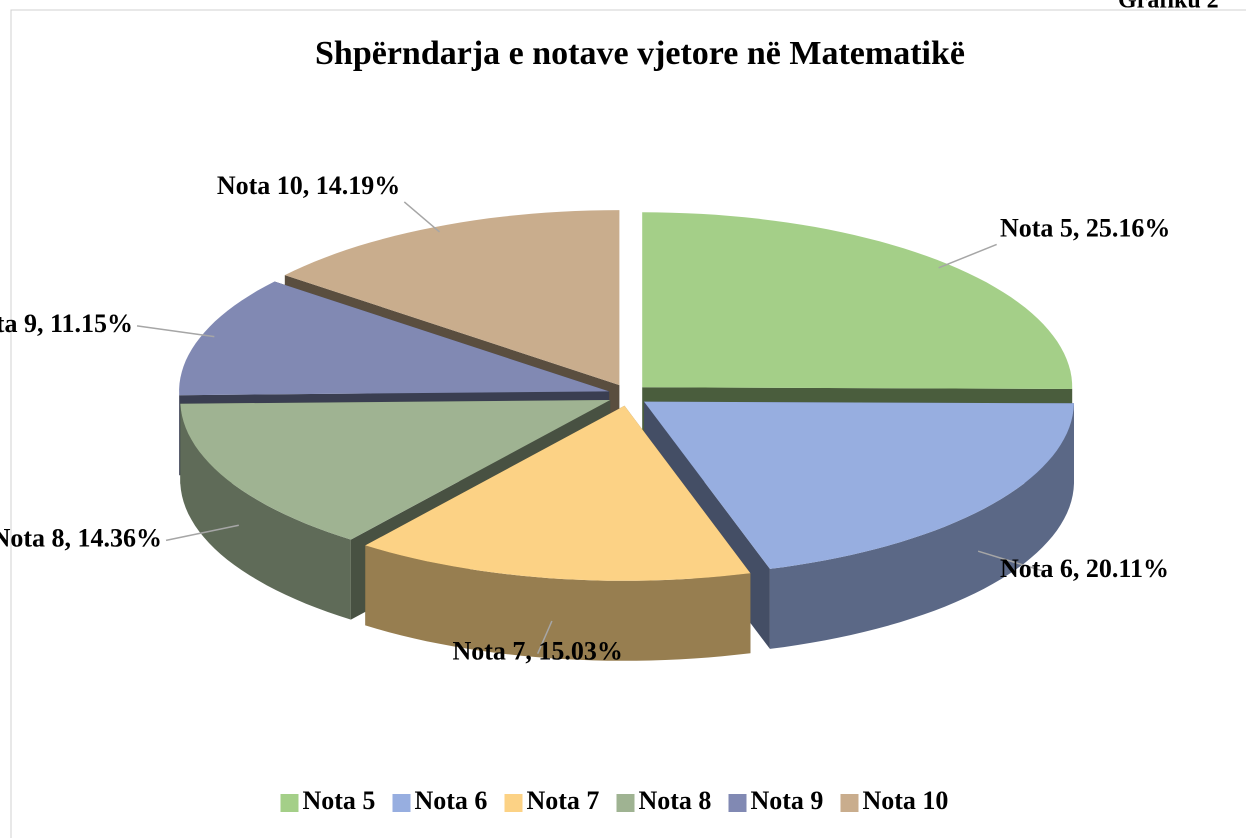 This screenshot has height=838, width=1246. What do you see at coordinates (1168, 7) in the screenshot?
I see `corner-note: Grafiku 2` at bounding box center [1168, 7].